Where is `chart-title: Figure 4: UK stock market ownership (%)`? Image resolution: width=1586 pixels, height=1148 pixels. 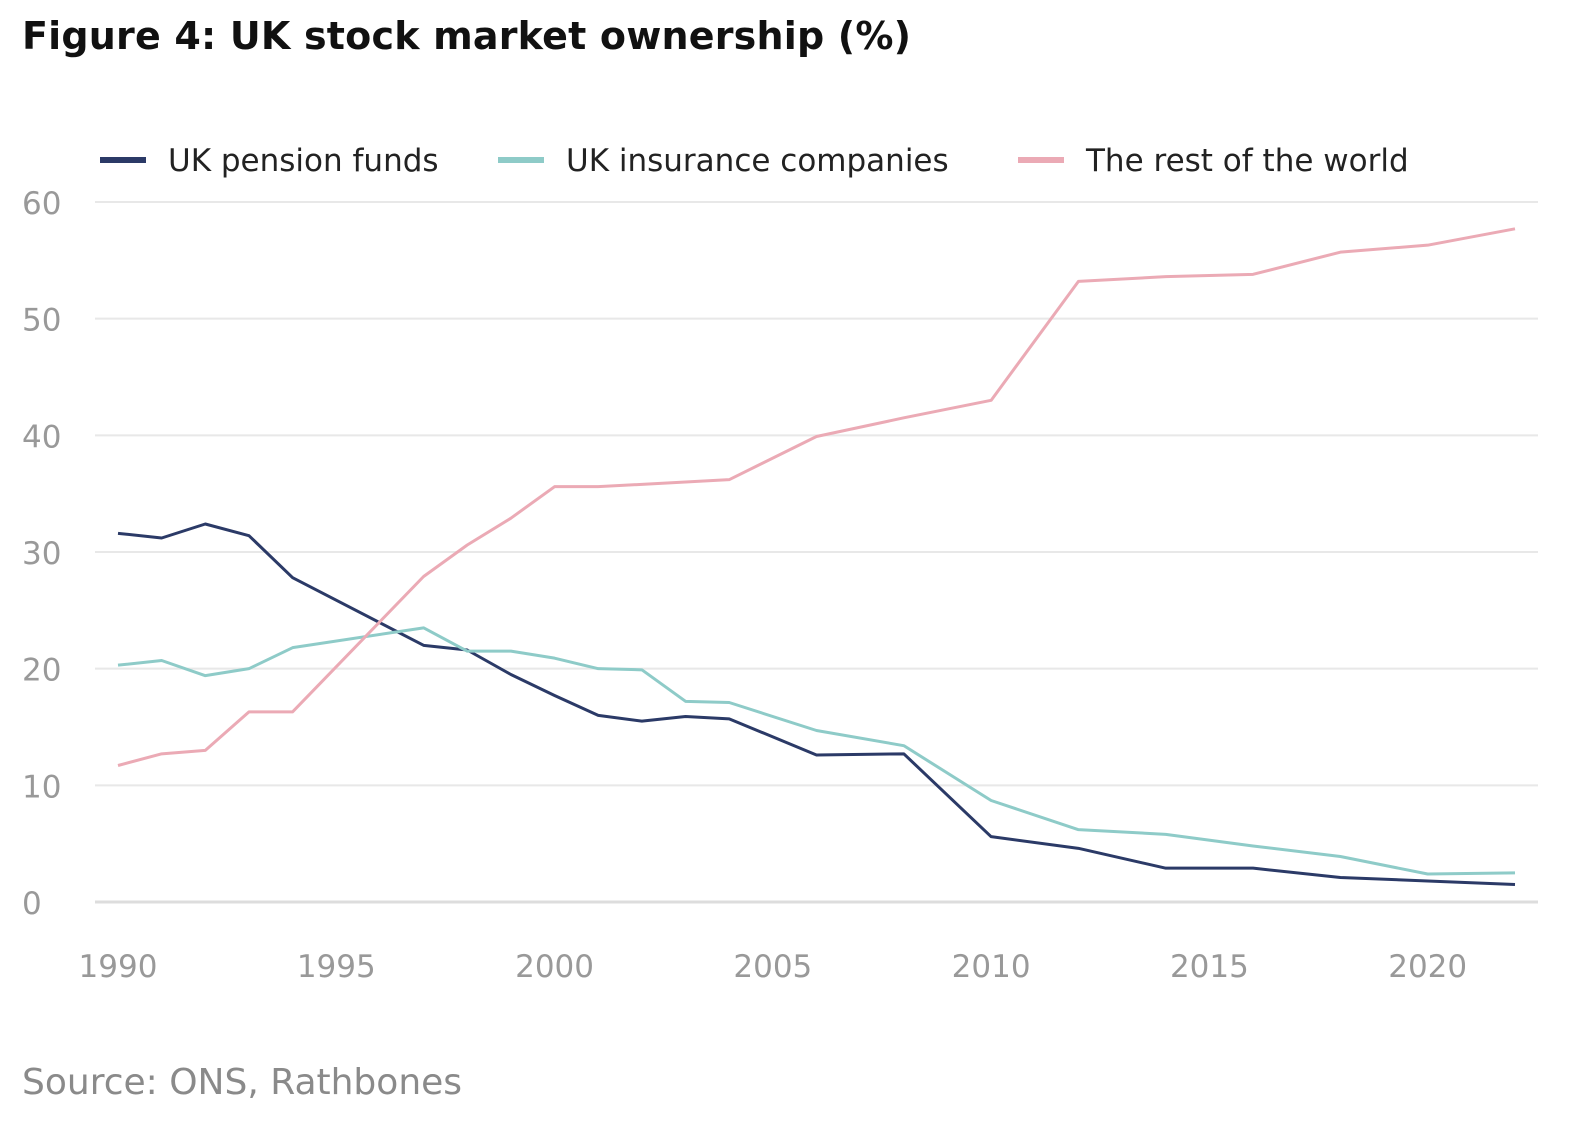 chart-title: Figure 4: UK stock market ownership (%) is located at coordinates (467, 36).